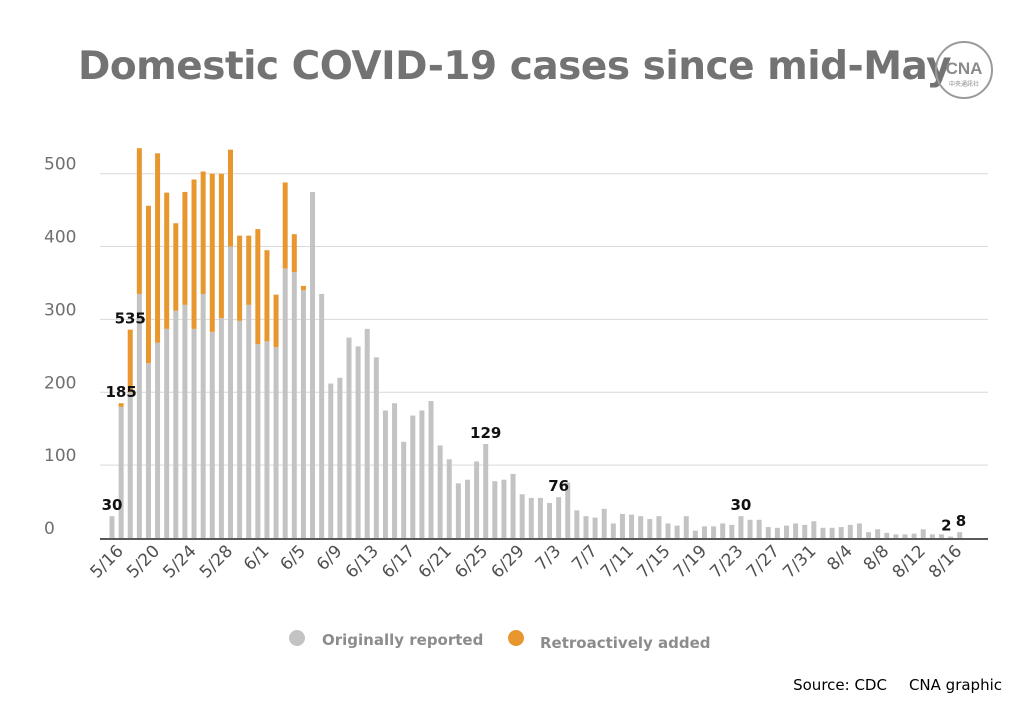  What do you see at coordinates (49, 529) in the screenshot?
I see `y-tick-label-0: 0` at bounding box center [49, 529].